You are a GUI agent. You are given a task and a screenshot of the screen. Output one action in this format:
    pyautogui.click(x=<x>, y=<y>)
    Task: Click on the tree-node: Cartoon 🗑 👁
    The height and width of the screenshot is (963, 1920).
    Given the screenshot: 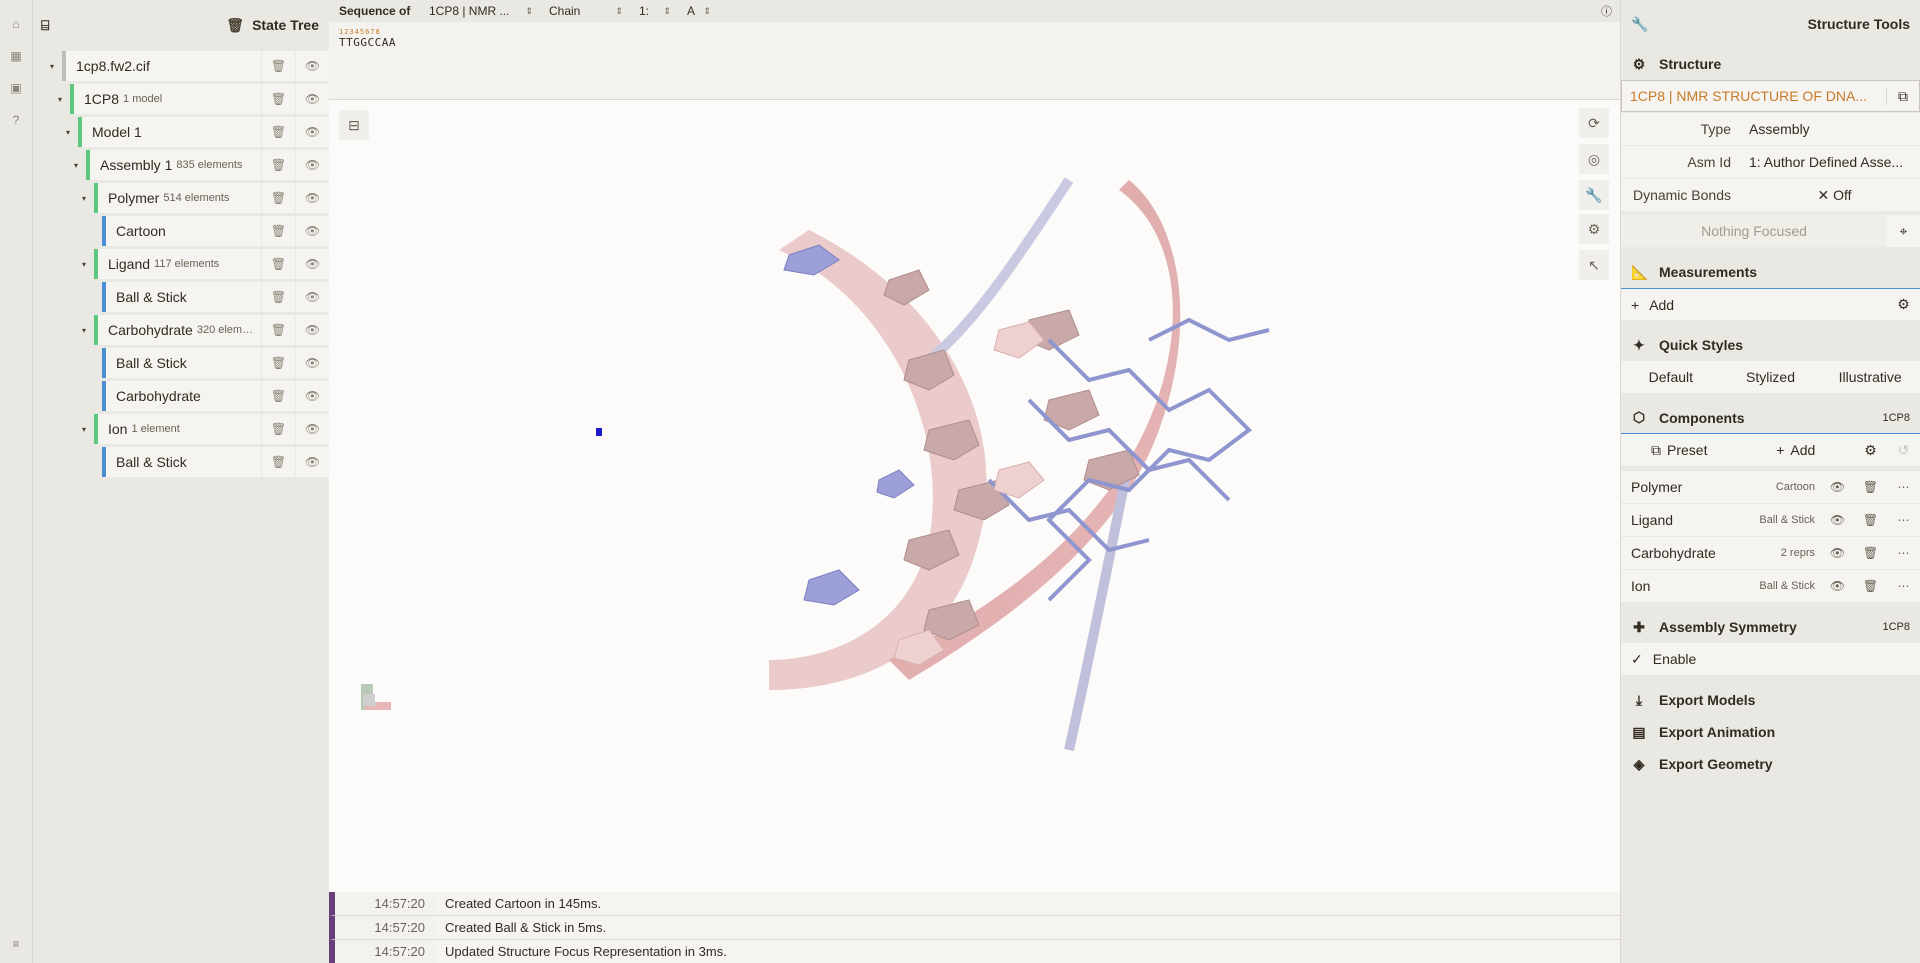 What is the action you would take?
    pyautogui.click(x=205, y=231)
    